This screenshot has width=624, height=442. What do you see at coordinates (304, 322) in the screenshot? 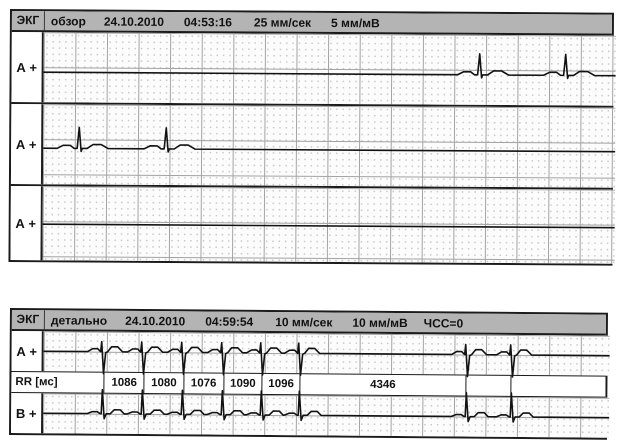
I see `detail-sweep-speed: 10 мм/сек` at bounding box center [304, 322].